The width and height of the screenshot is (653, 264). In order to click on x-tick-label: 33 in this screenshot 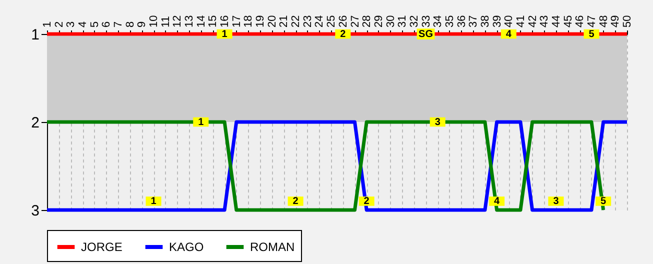, I will do `click(426, 21)`.